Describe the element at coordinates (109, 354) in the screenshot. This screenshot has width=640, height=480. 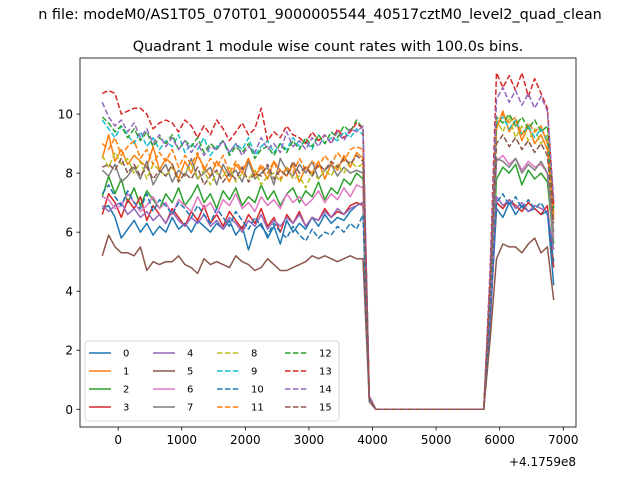
I see `legend-item-0: 0` at that location.